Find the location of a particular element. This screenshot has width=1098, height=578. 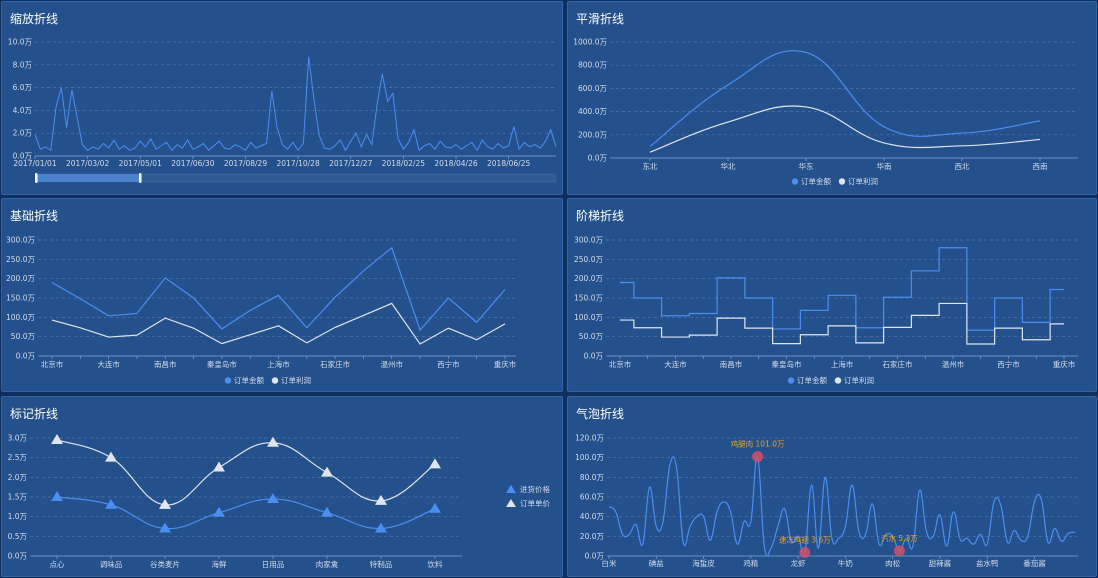

x-tick-label: 龙虾 is located at coordinates (798, 563).